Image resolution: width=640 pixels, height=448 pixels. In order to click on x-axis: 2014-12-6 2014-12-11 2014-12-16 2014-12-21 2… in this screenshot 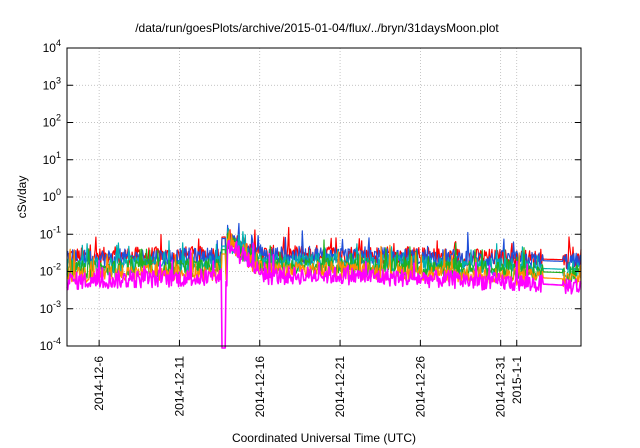, I will do `click(308, 378)`.